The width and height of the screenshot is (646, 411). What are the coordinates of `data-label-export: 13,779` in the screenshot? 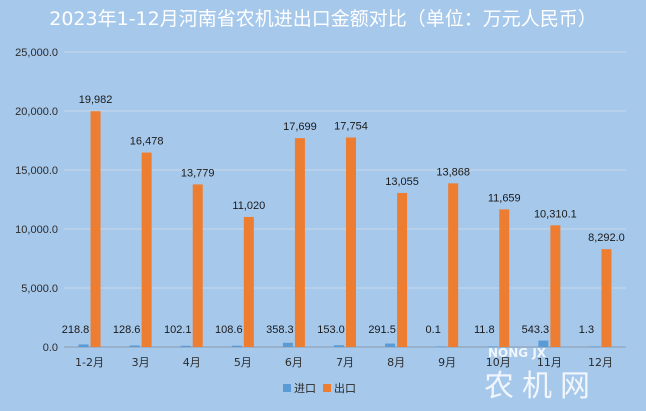 It's located at (198, 173).